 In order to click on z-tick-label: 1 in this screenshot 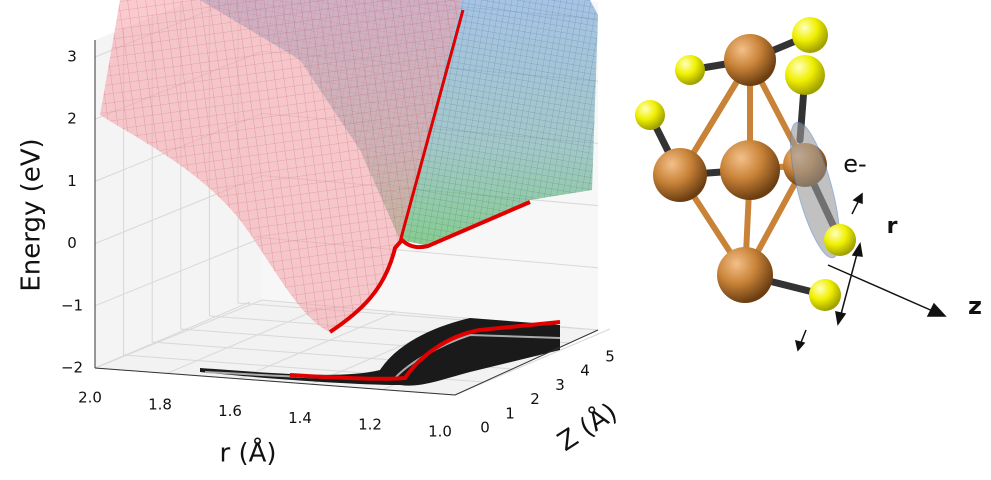, I will do `click(510, 413)`.